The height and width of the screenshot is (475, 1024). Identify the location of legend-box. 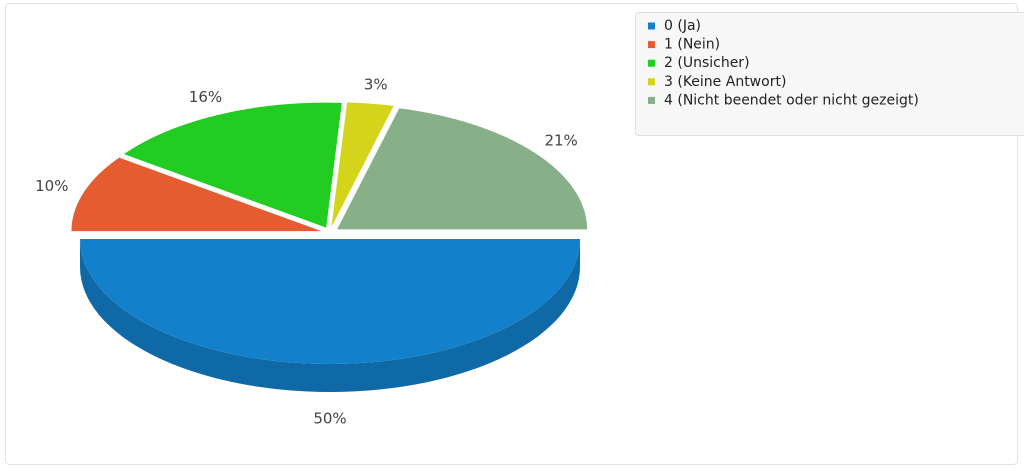
(829, 74).